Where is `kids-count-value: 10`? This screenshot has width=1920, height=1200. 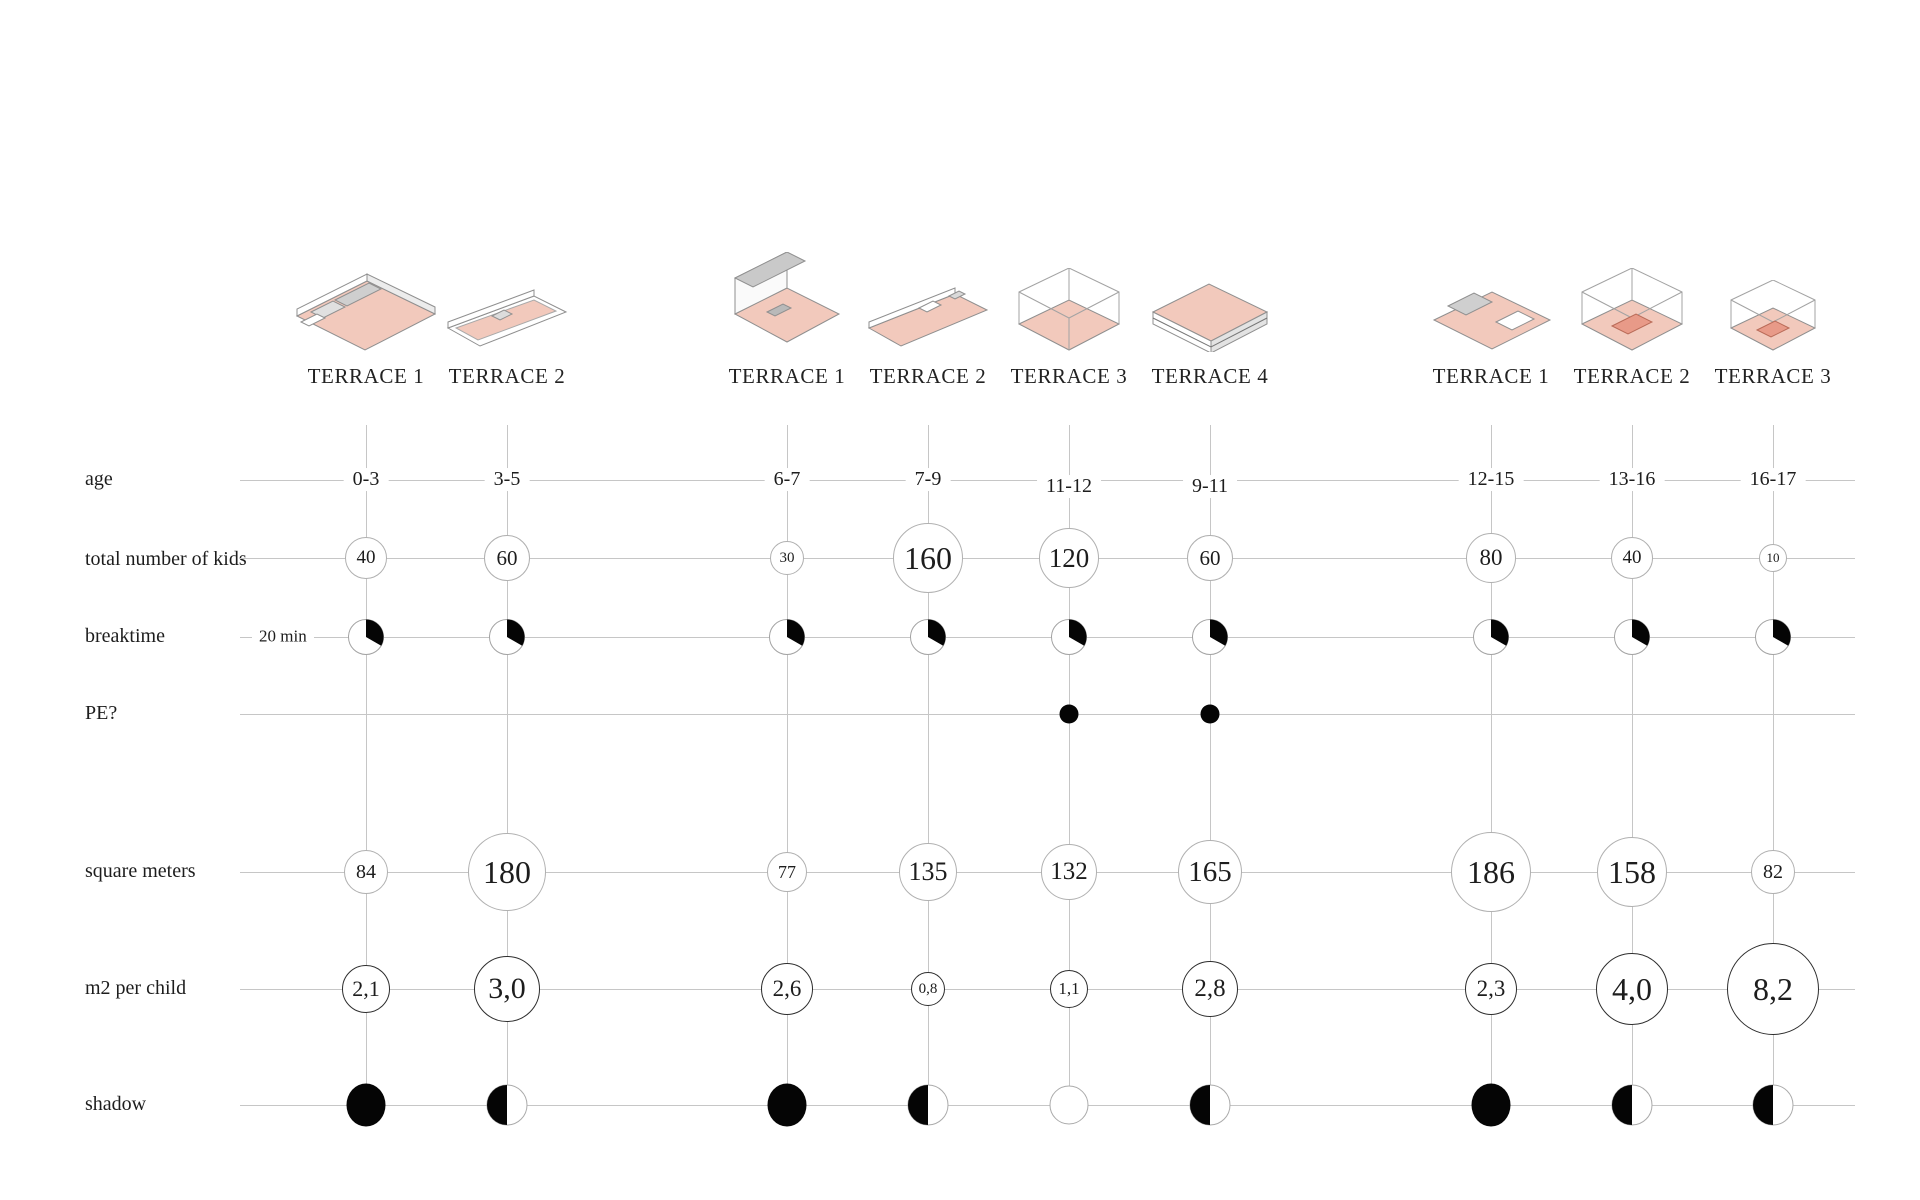 kids-count-value: 10 is located at coordinates (1773, 557).